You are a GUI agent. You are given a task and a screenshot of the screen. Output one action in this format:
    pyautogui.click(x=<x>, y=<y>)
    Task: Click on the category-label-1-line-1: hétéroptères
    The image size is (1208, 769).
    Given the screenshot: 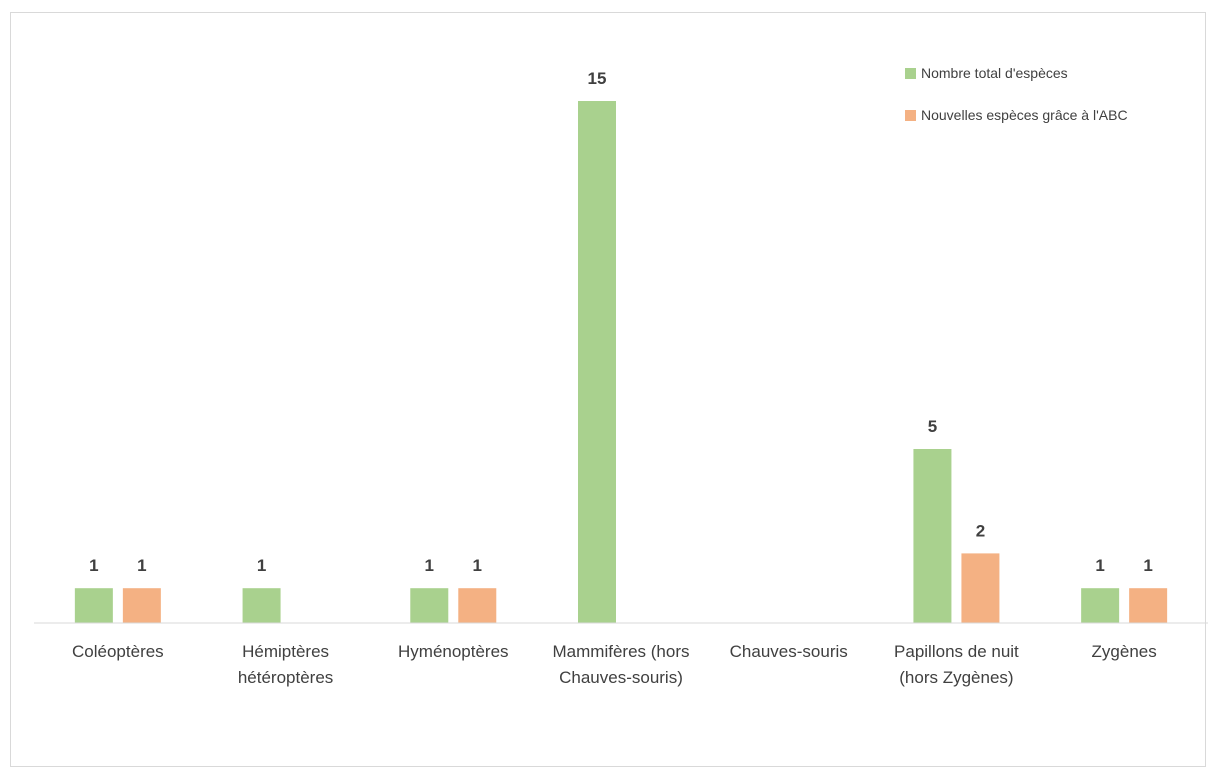 What is the action you would take?
    pyautogui.click(x=285, y=677)
    